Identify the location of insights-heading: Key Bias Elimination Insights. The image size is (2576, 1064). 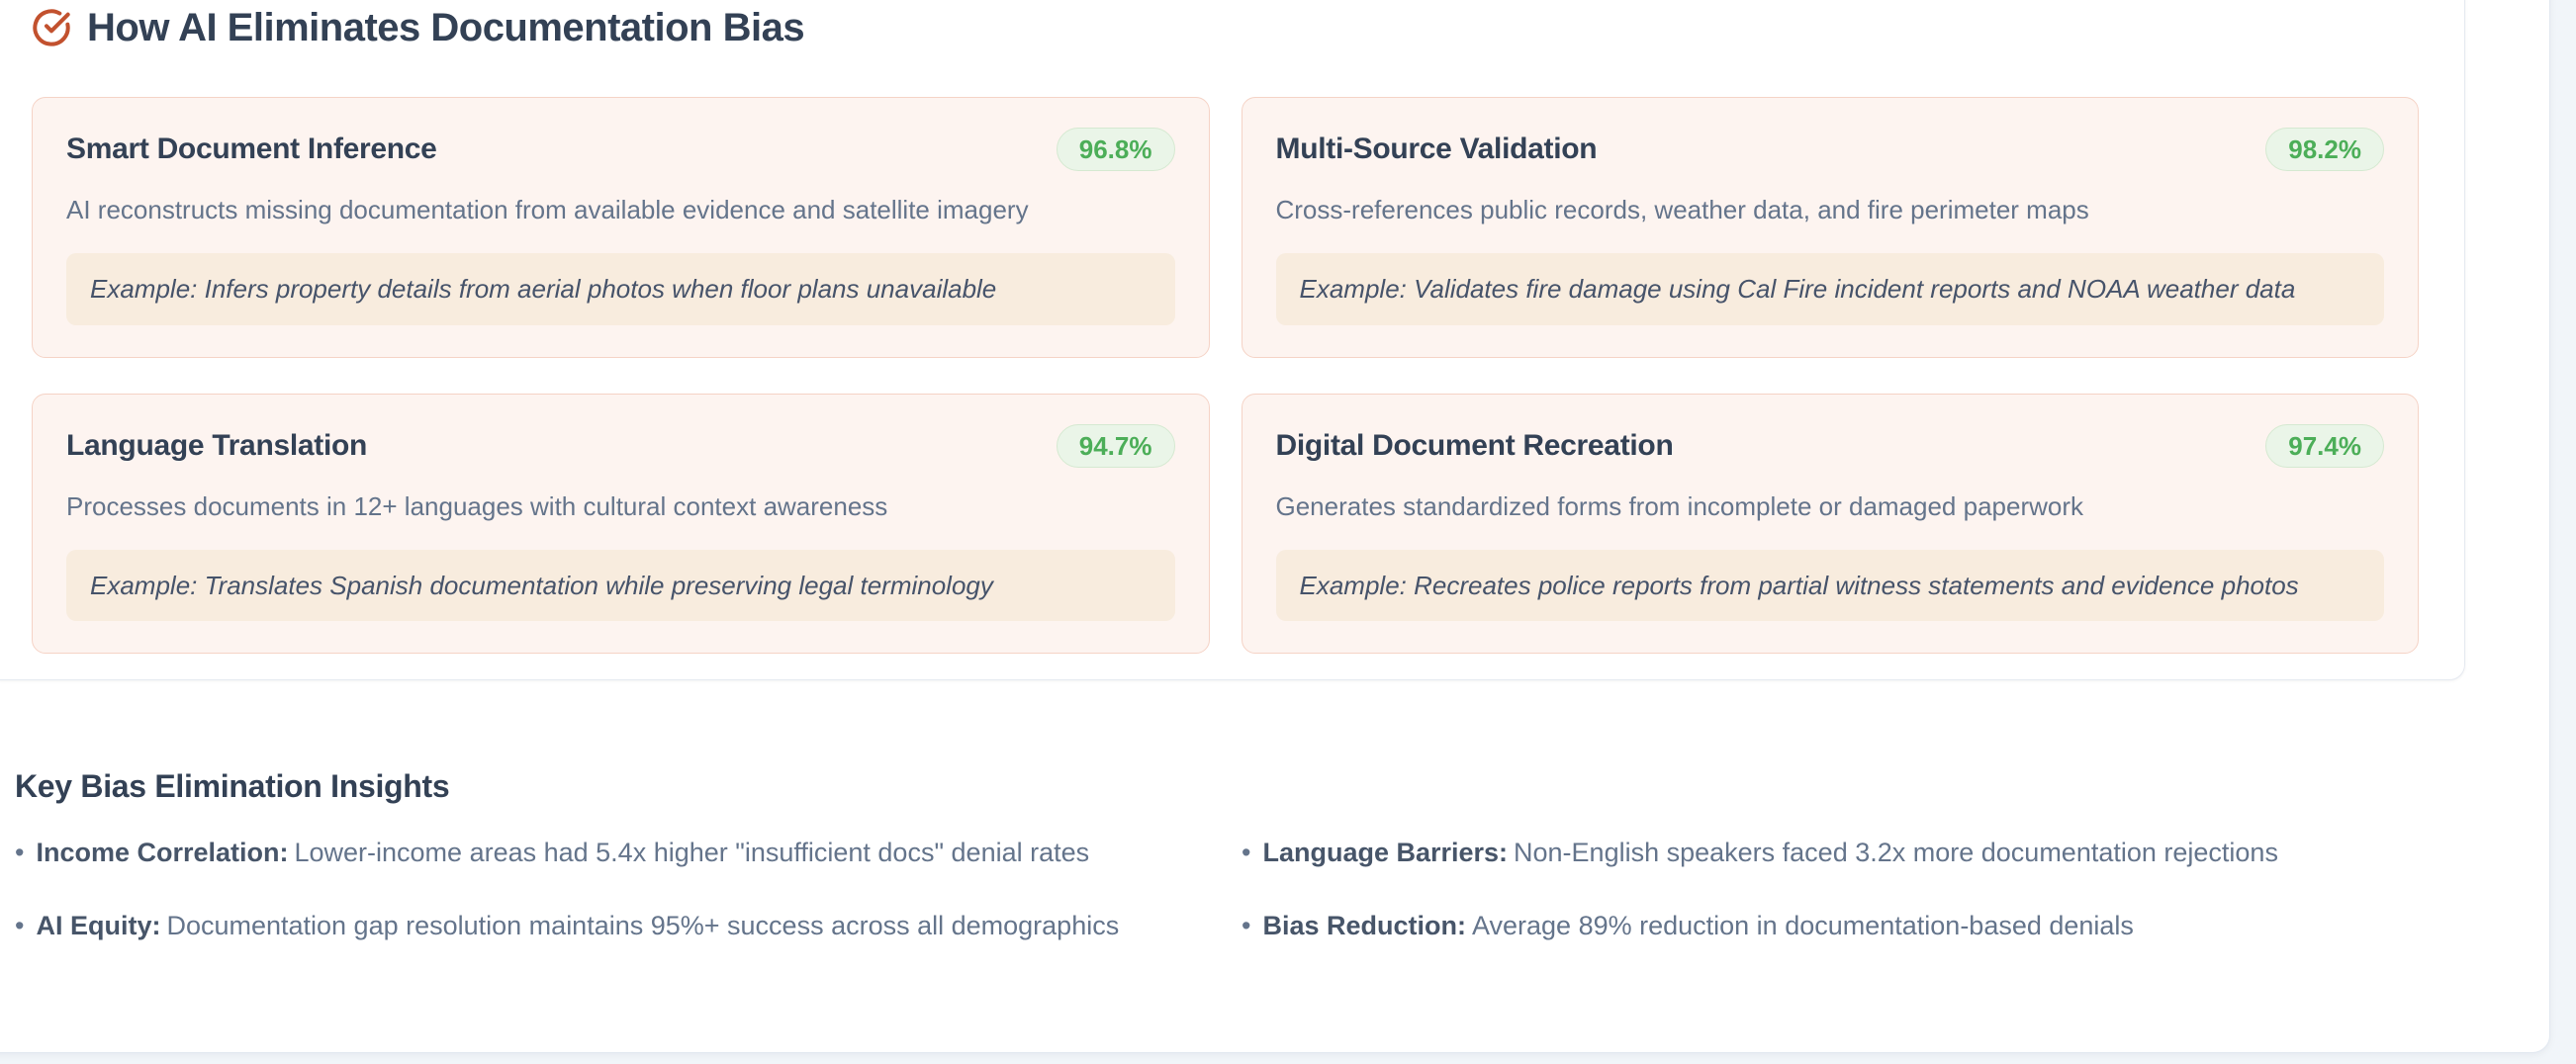
(233, 786).